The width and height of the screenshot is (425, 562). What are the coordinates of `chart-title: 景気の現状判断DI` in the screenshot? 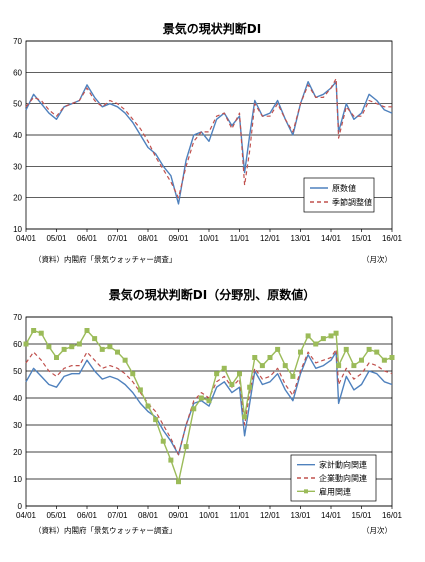 It's located at (212, 28).